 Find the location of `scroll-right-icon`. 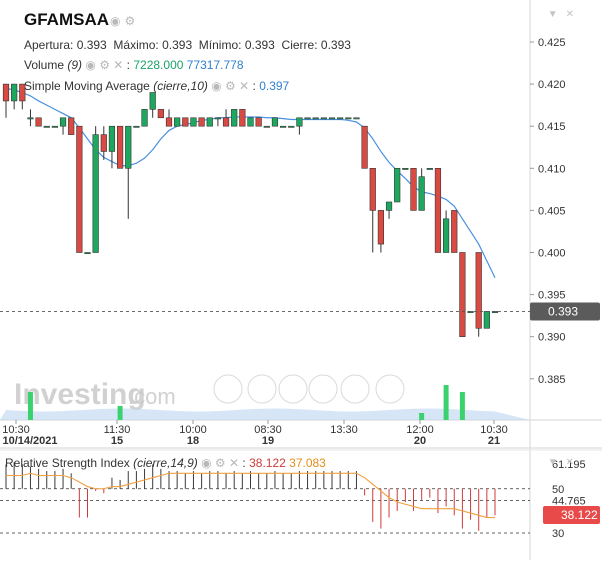

scroll-right-icon is located at coordinates (390, 389).